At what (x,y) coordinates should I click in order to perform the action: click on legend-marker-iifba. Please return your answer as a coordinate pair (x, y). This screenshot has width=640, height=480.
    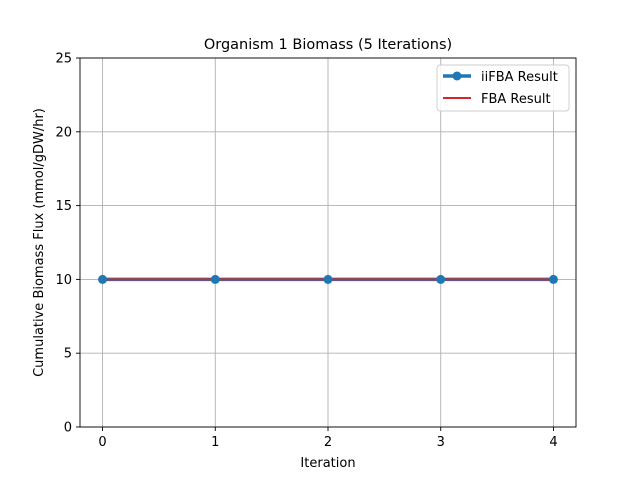
    Looking at the image, I should click on (457, 76).